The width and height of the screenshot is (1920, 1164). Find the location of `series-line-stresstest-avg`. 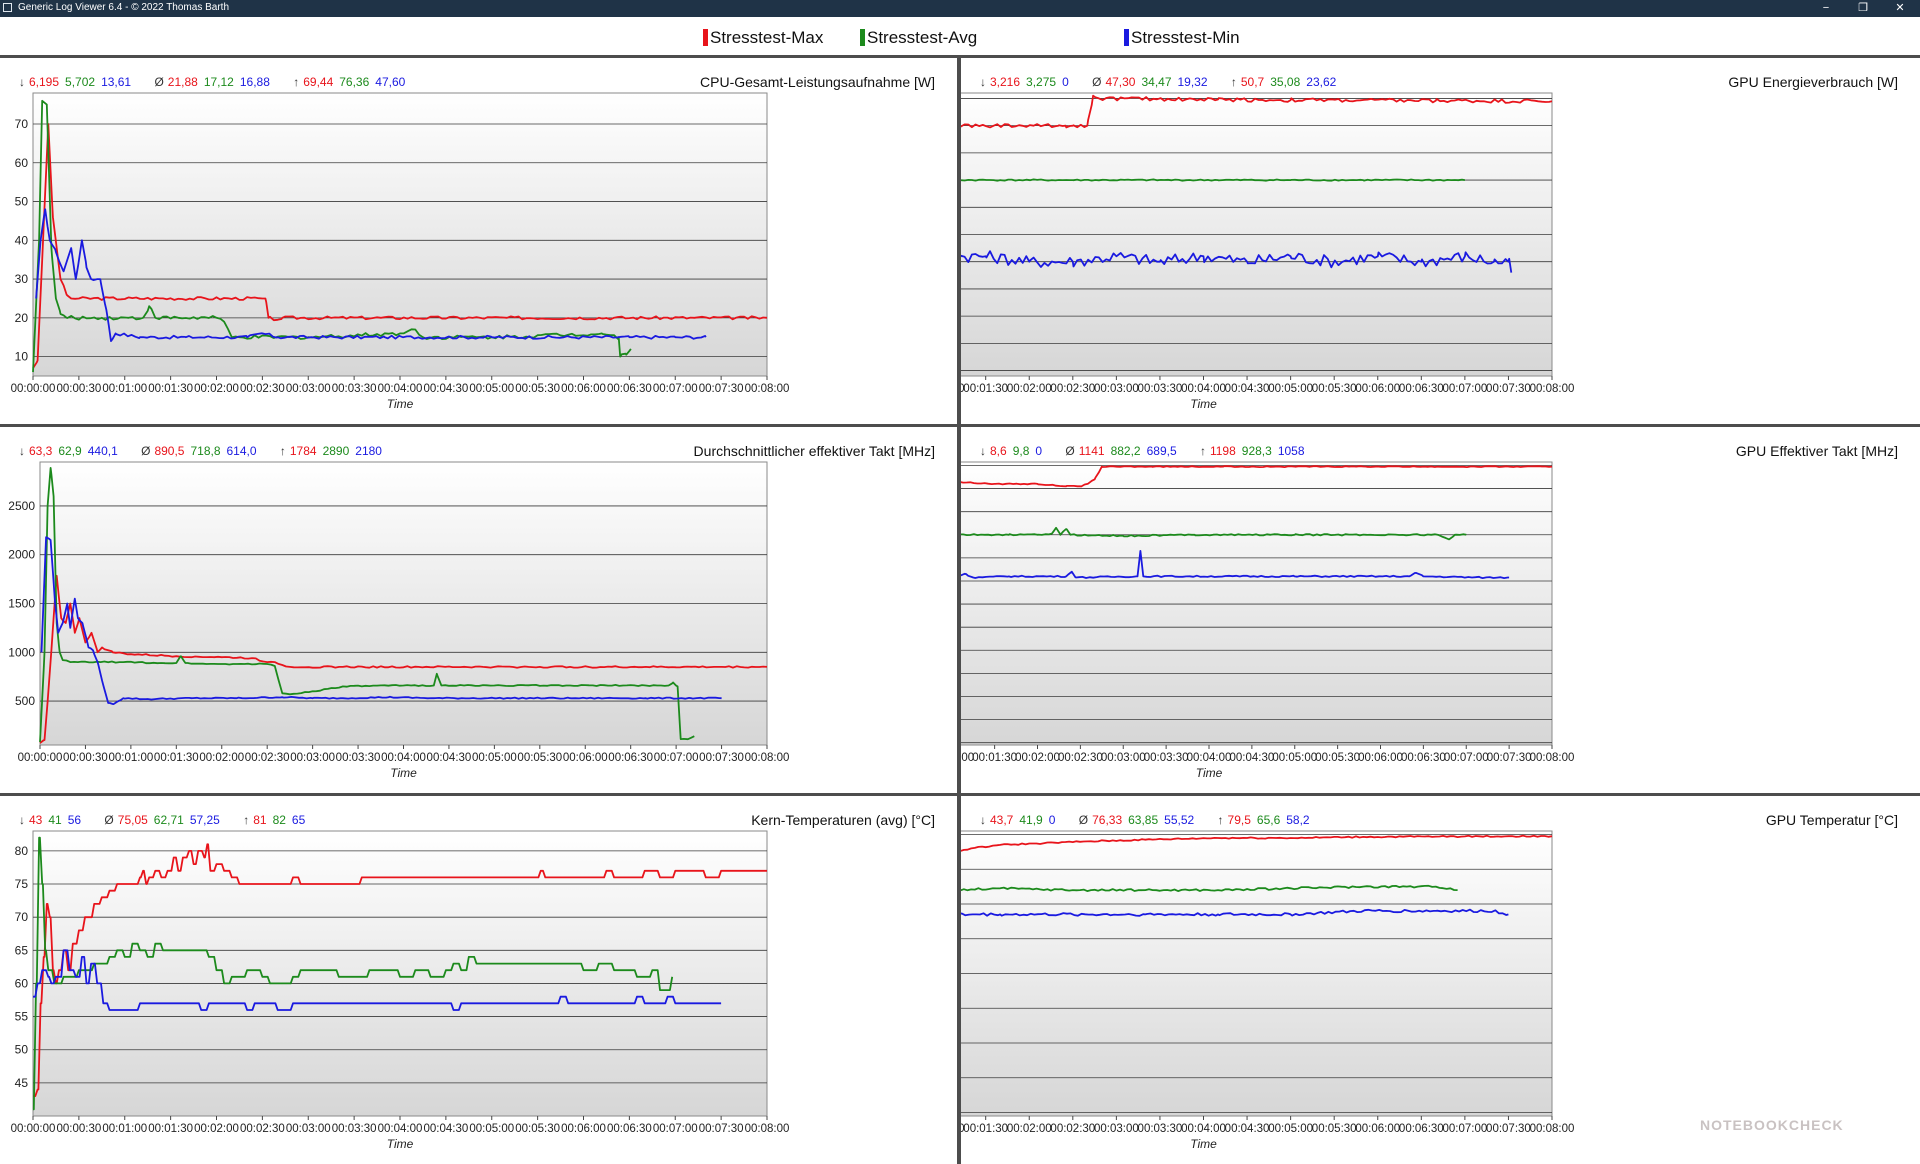

series-line-stresstest-avg is located at coordinates (353, 973).